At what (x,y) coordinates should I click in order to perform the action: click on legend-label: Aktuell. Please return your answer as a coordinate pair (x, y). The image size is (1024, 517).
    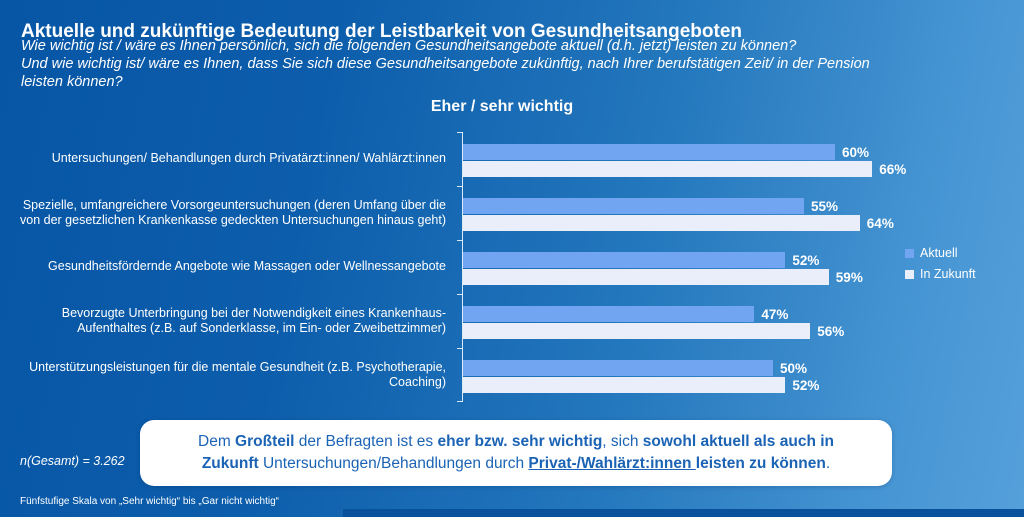
    Looking at the image, I should click on (939, 253).